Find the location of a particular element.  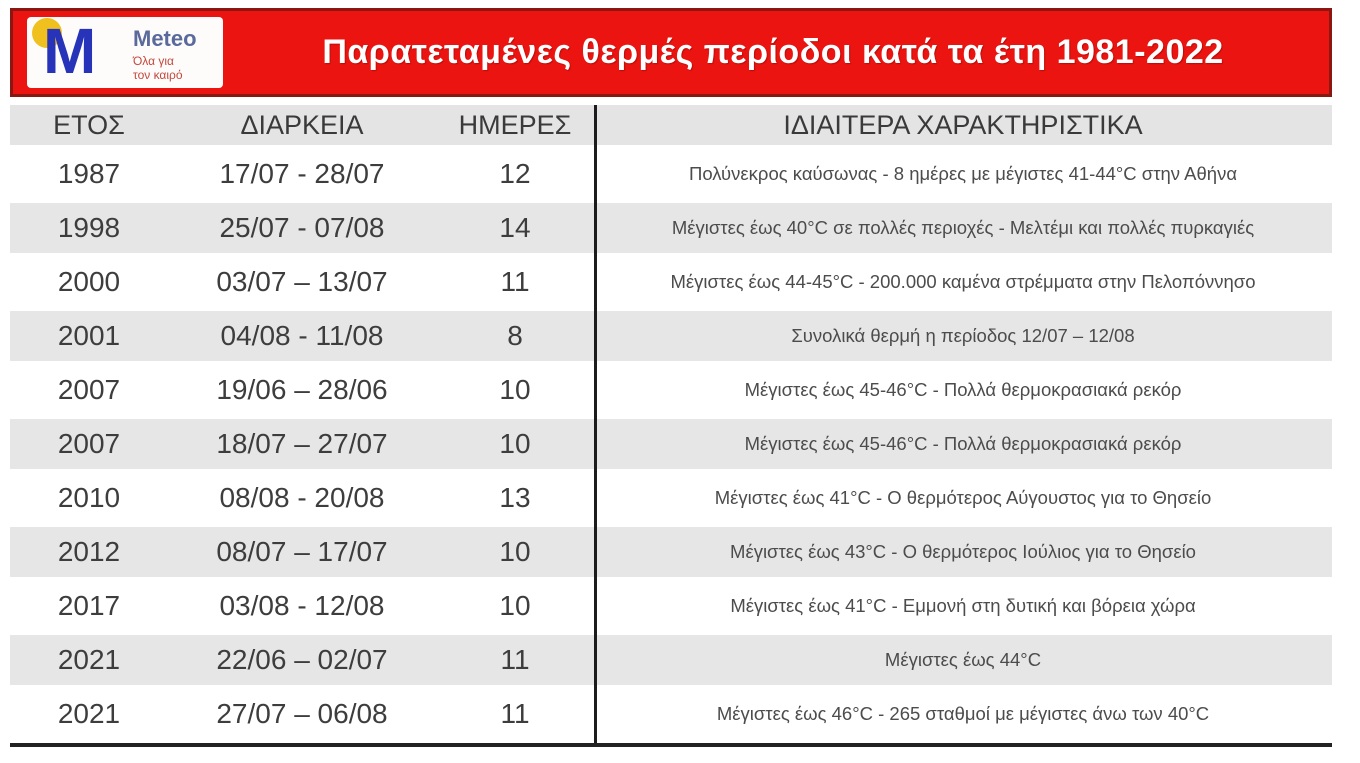

col-header-days: ΗΜΕΡΕΣ is located at coordinates (515, 127).